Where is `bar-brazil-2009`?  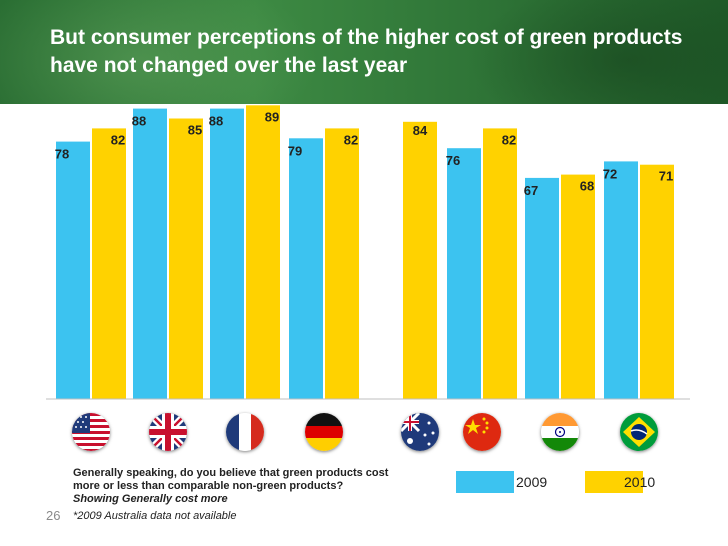
bar-brazil-2009 is located at coordinates (621, 280).